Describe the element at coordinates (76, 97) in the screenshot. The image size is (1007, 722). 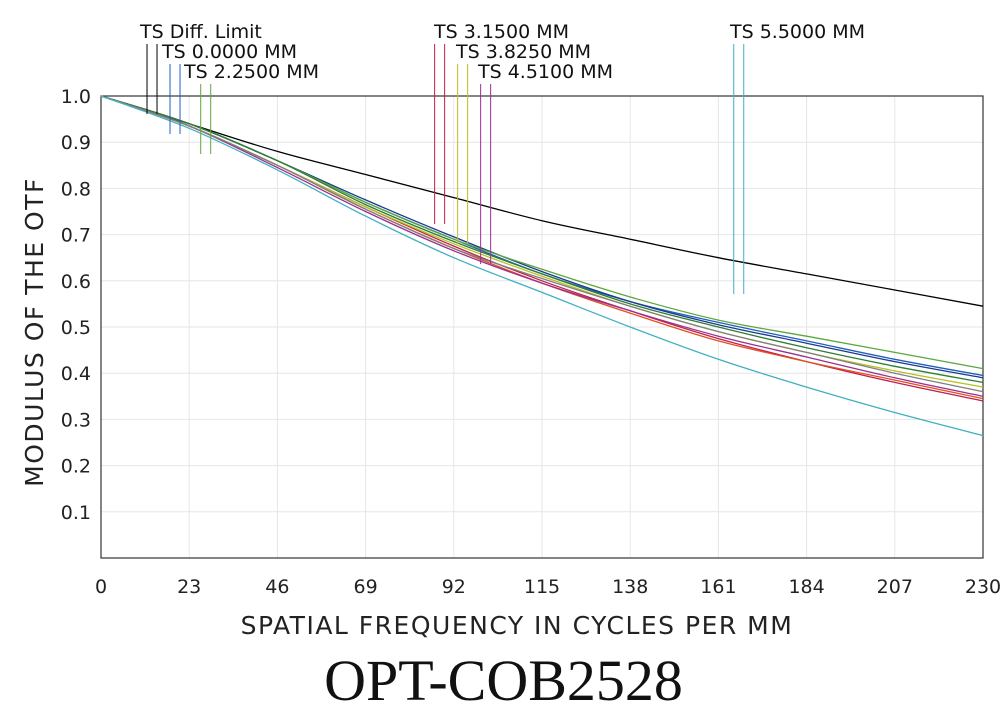
I see `y-tick-label: 1.0` at that location.